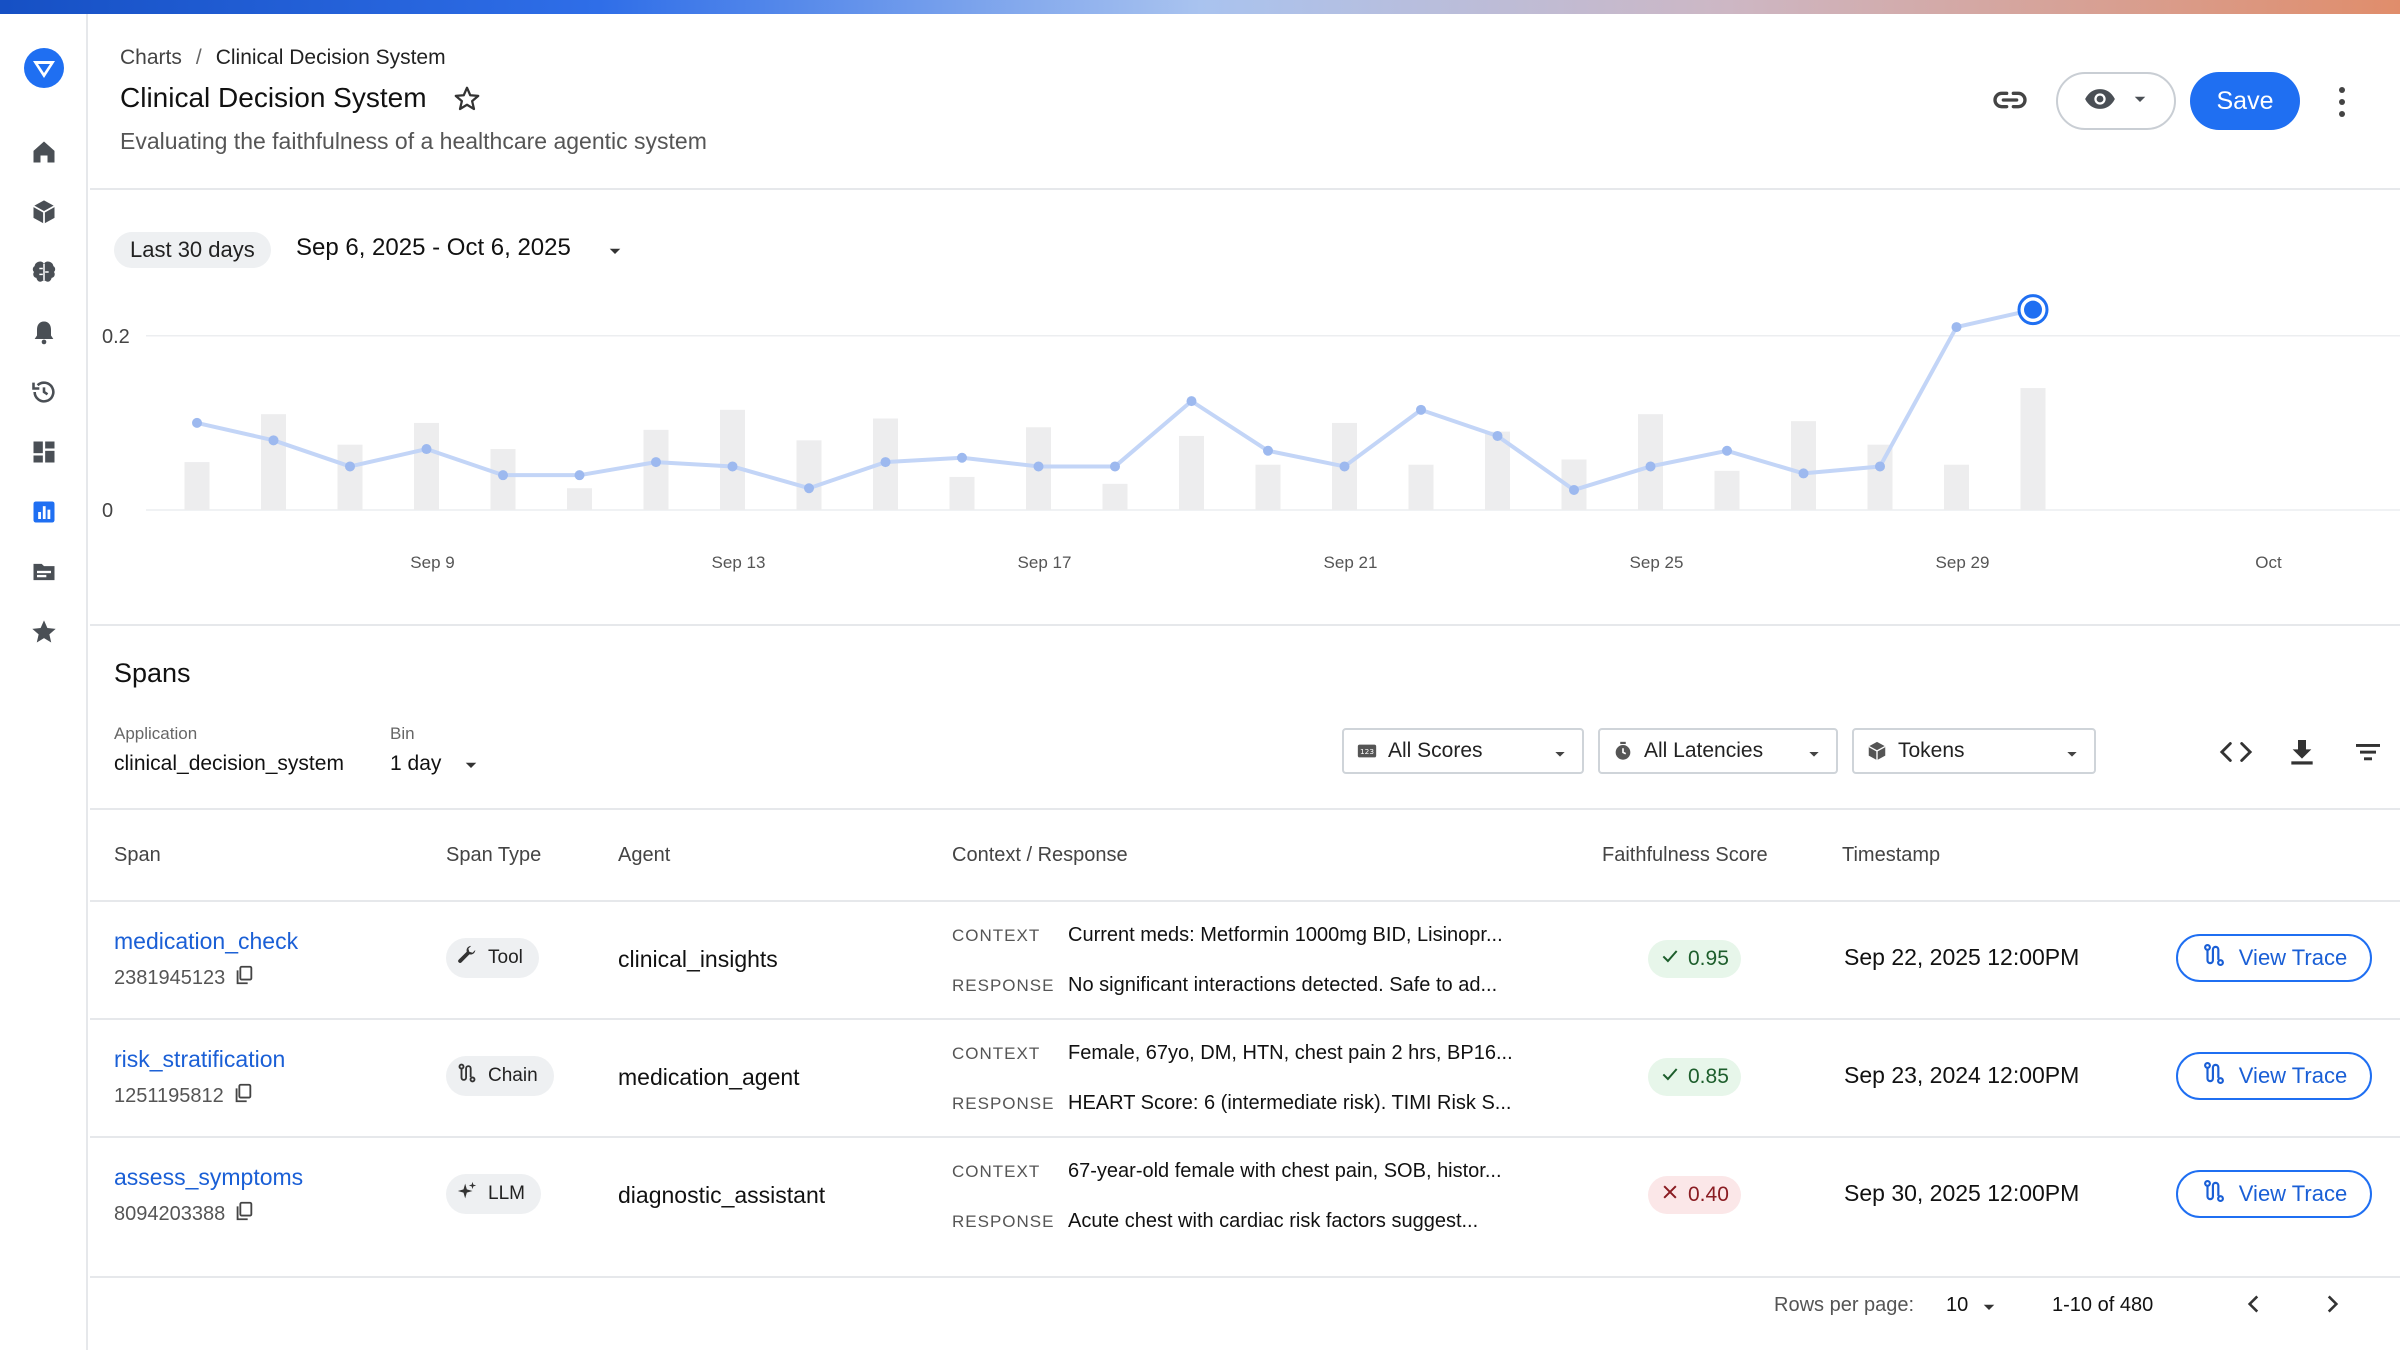 The image size is (2400, 1350). Describe the element at coordinates (2342, 102) in the screenshot. I see `more-options-icon` at that location.